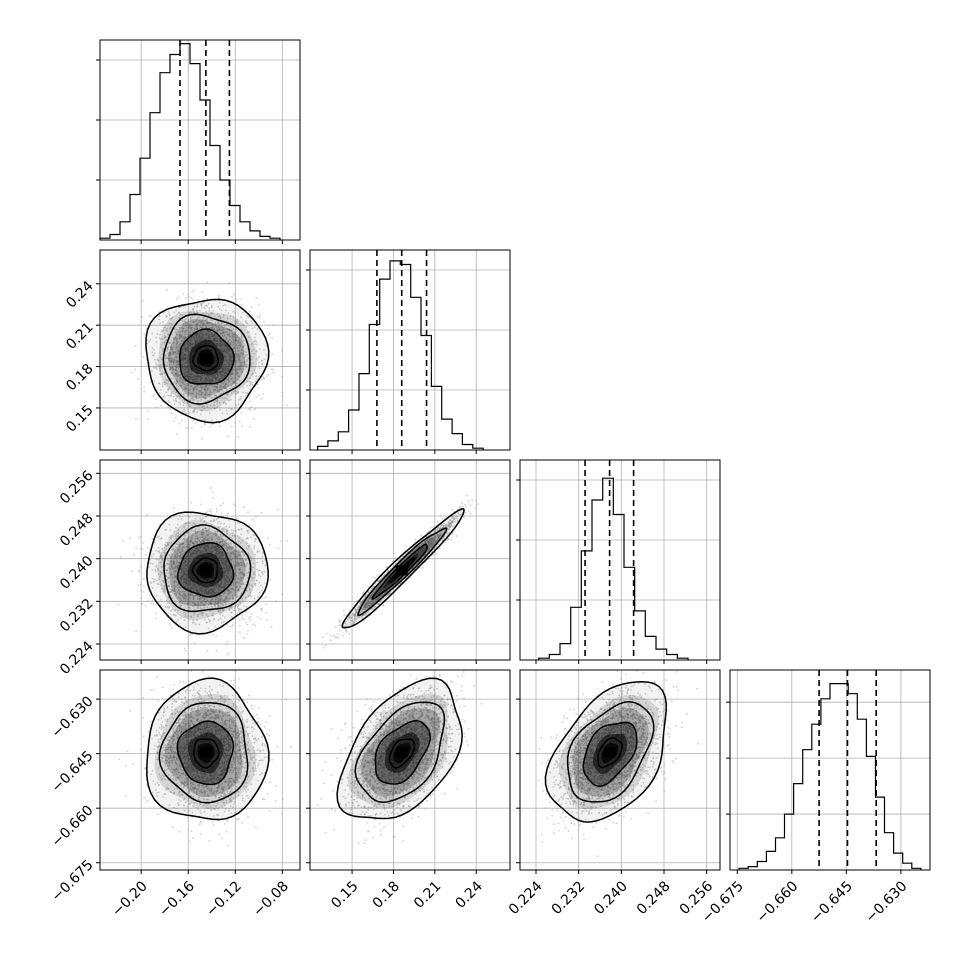  I want to click on xtick-label-2-1: 0.232, so click(569, 898).